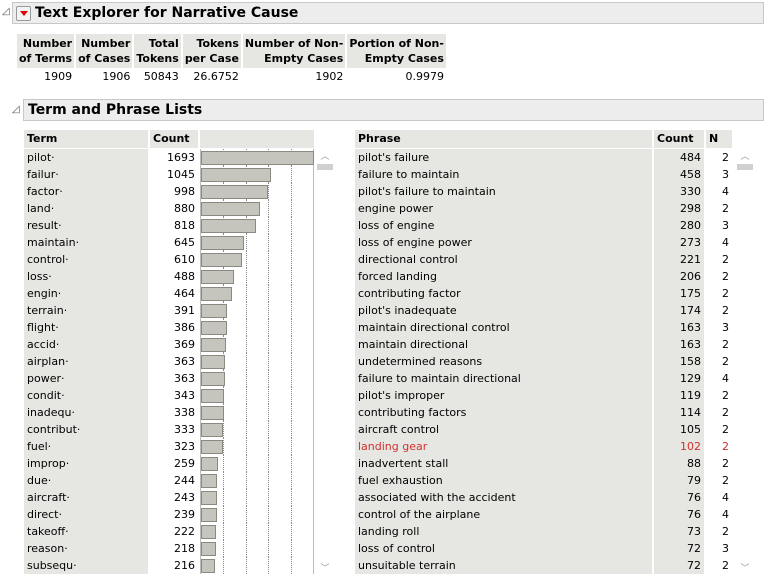  Describe the element at coordinates (503, 378) in the screenshot. I see `phrase: failure to maintain directional` at that location.